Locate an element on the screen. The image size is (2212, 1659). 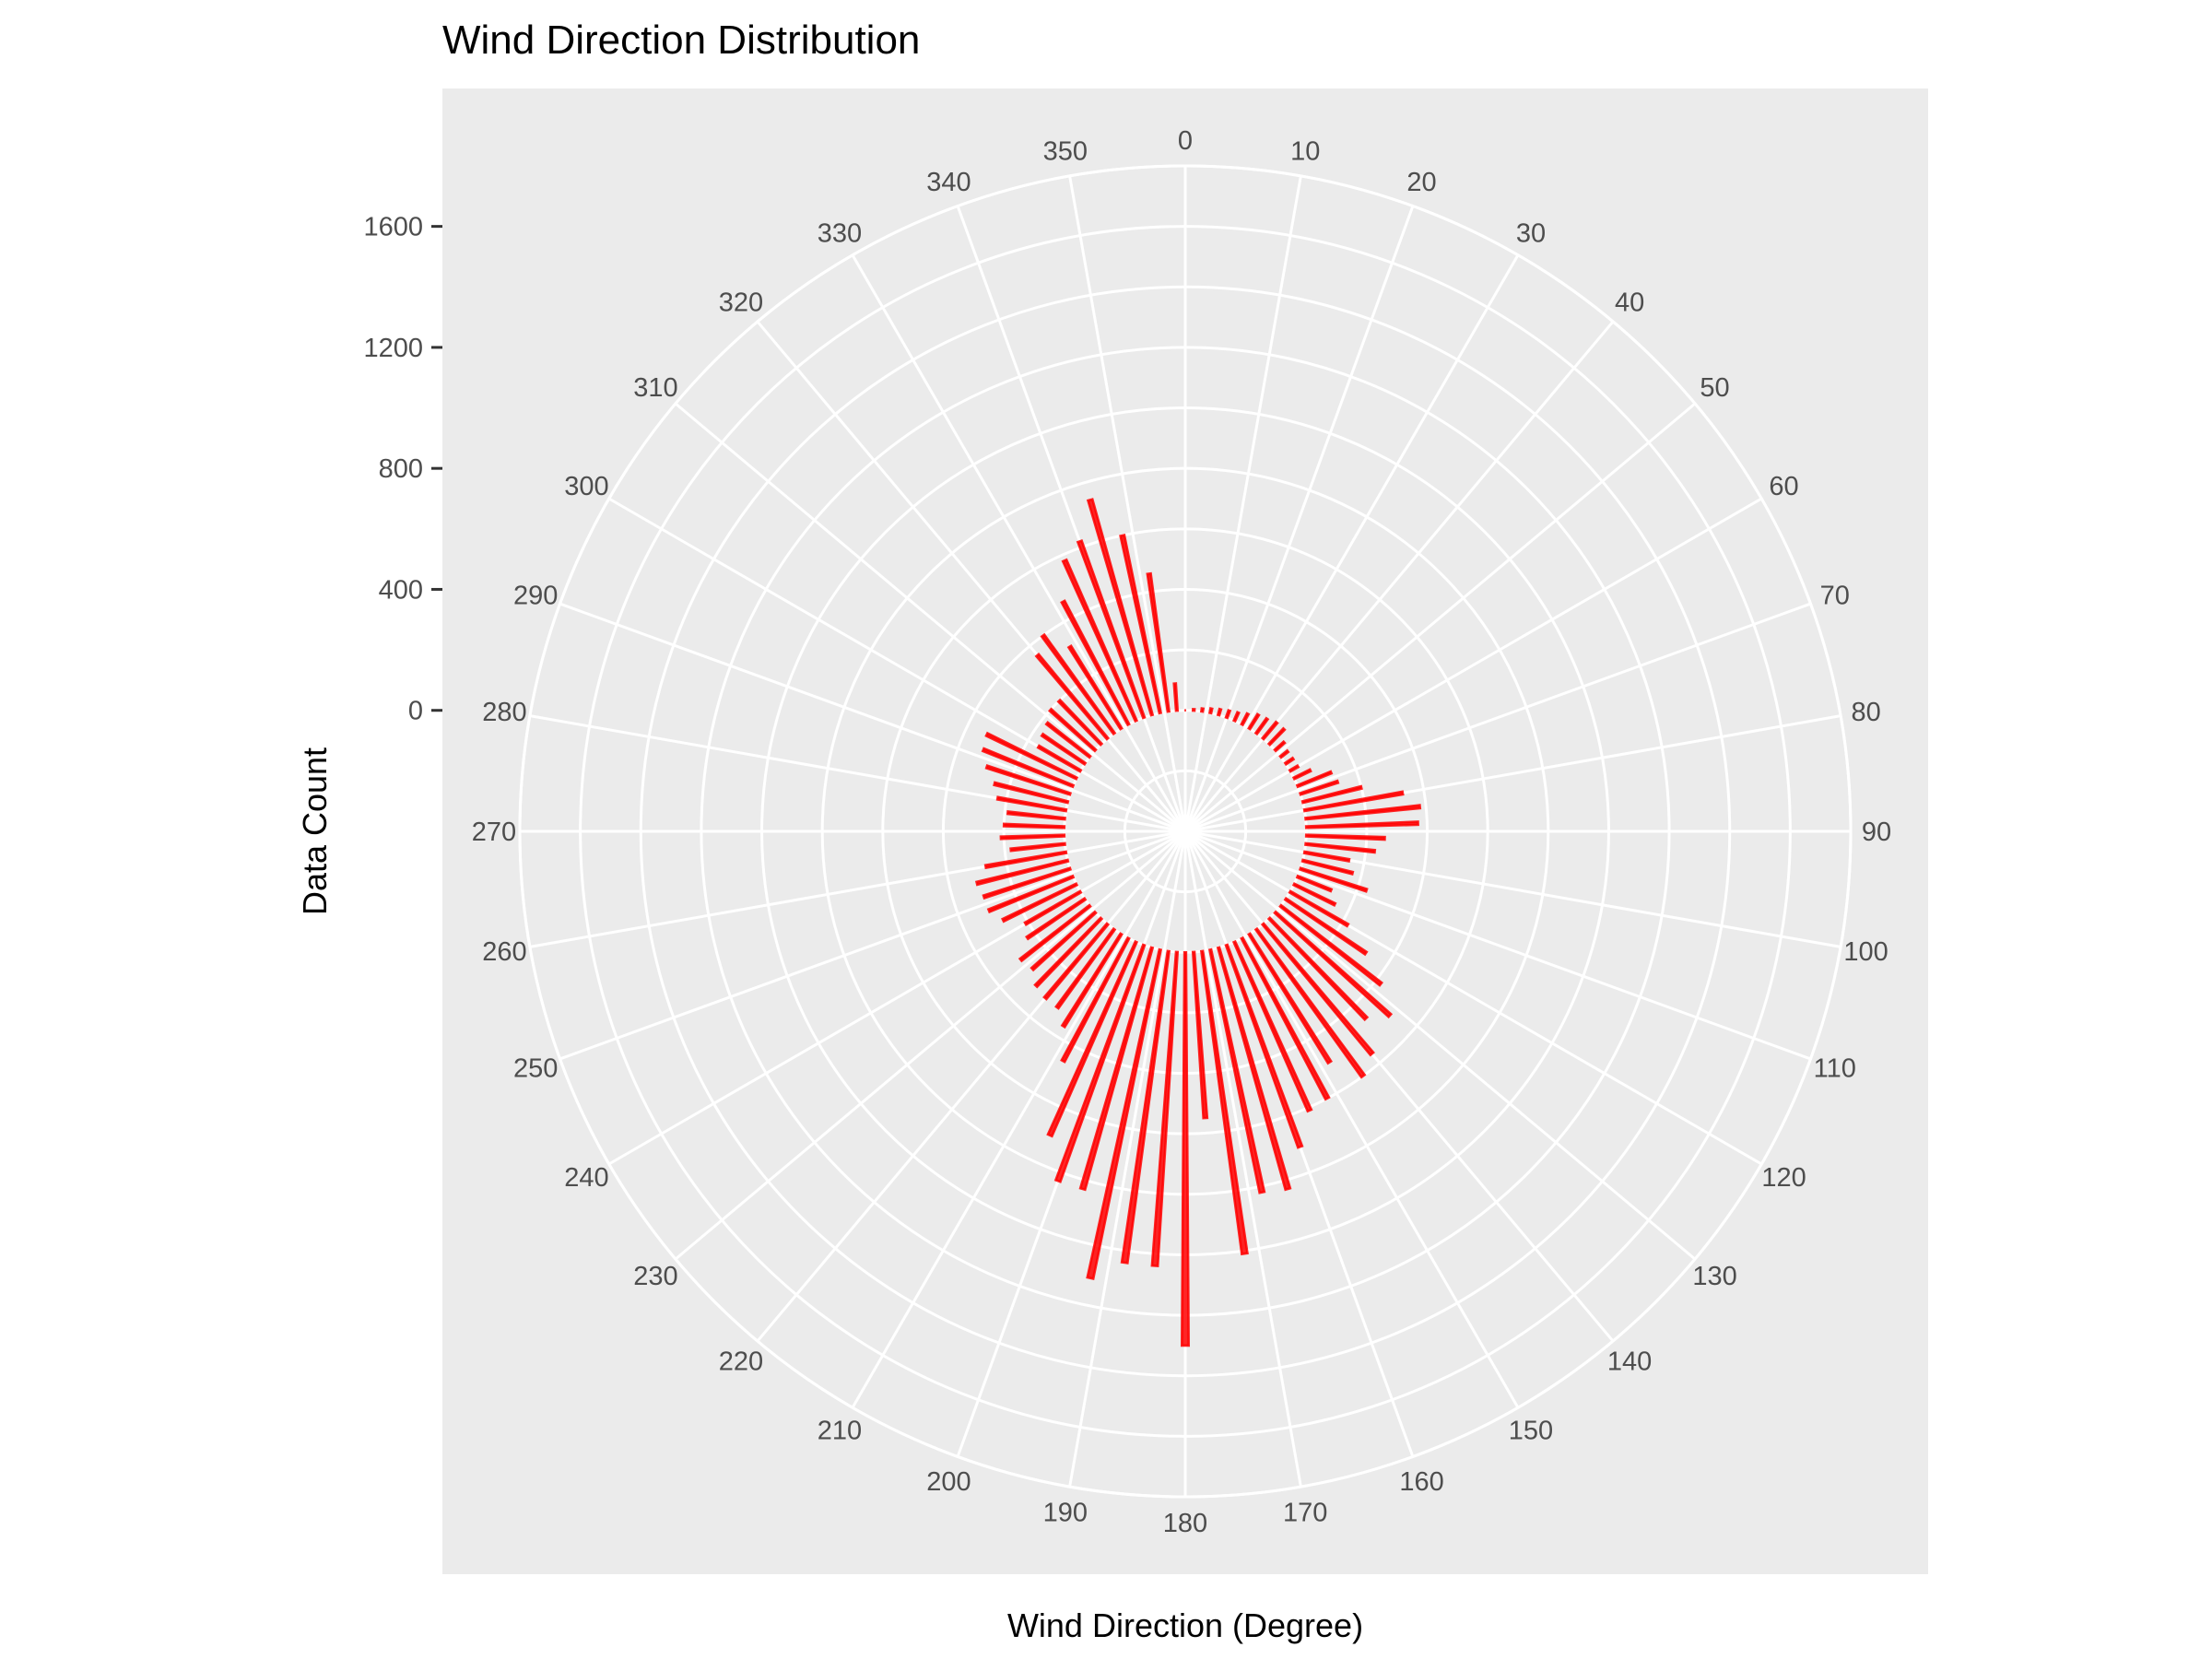
direction-tick-label: 60 is located at coordinates (1783, 486).